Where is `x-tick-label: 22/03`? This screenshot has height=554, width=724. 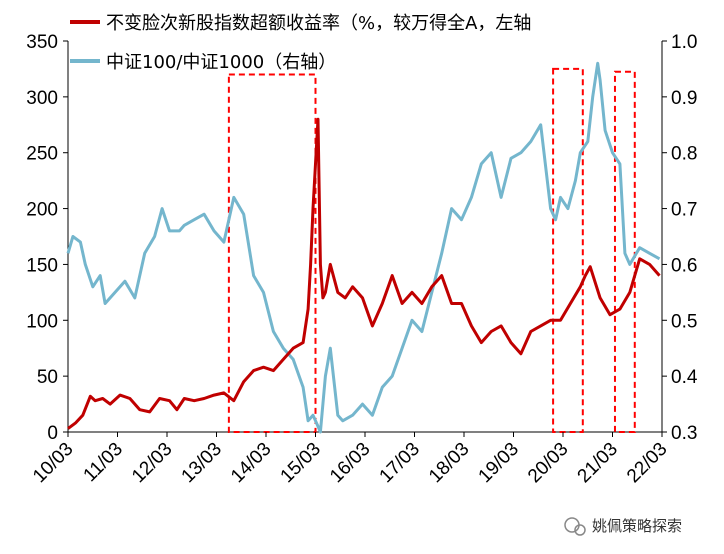
x-tick-label: 22/03 is located at coordinates (647, 463).